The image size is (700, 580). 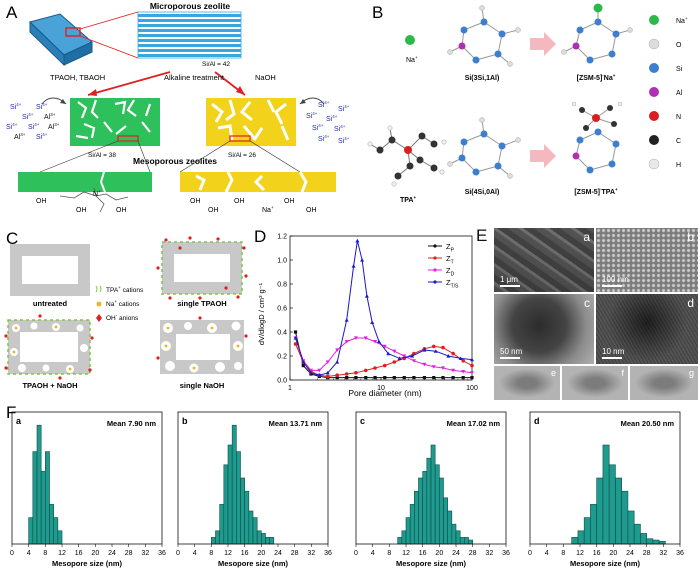 What do you see at coordinates (474, 423) in the screenshot?
I see `histogram-mean: Mean 17.02 nm` at bounding box center [474, 423].